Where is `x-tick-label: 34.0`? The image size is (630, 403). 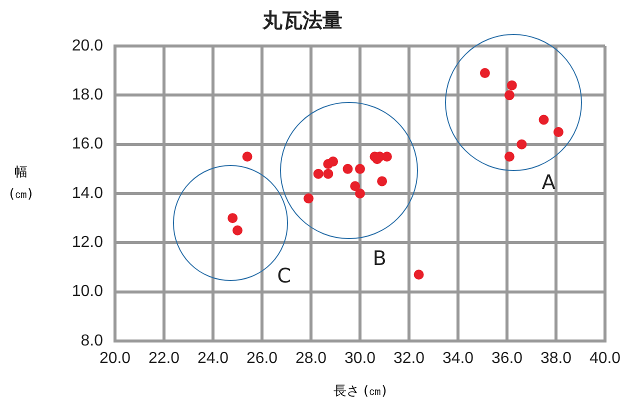
x-tick-label: 34.0 is located at coordinates (458, 359).